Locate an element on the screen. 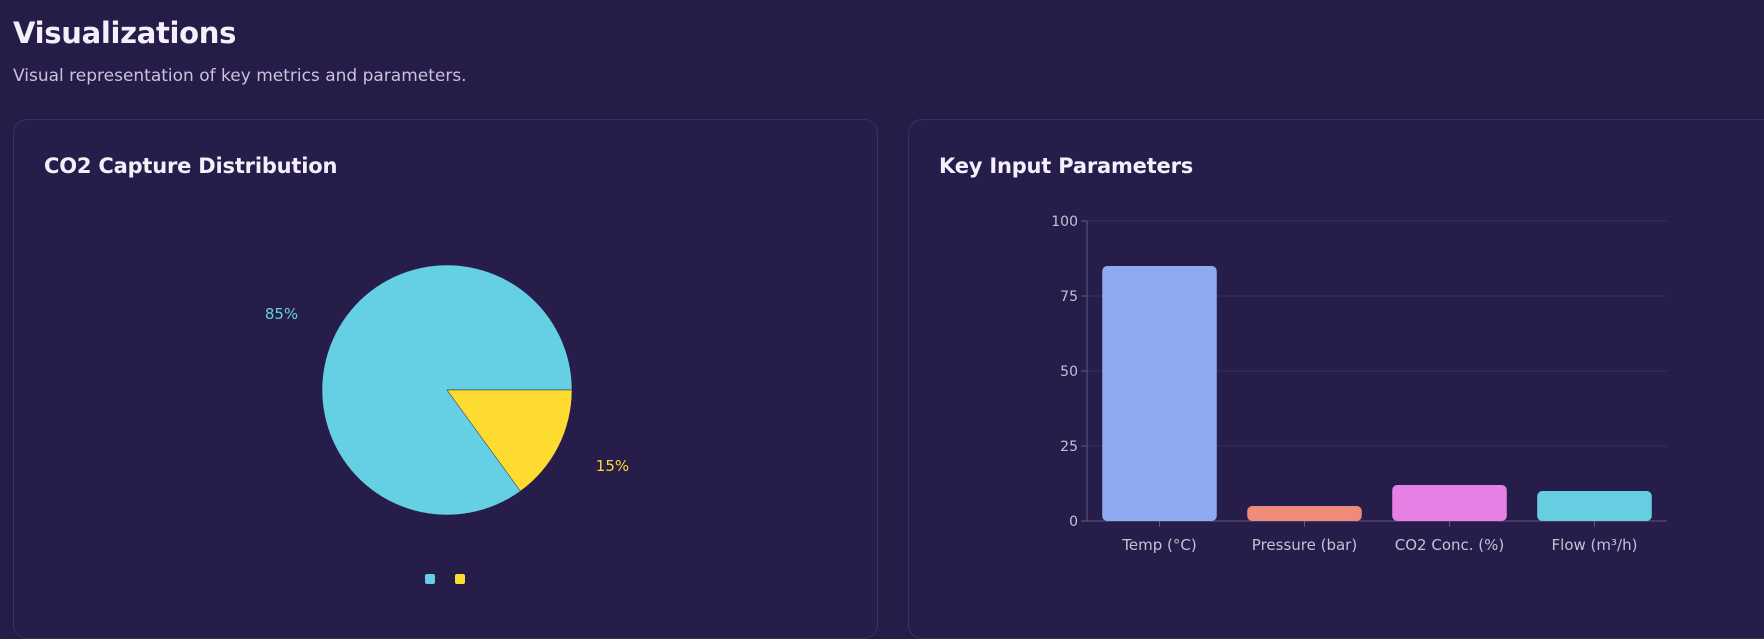  y-tick-label: 50 is located at coordinates (1069, 372).